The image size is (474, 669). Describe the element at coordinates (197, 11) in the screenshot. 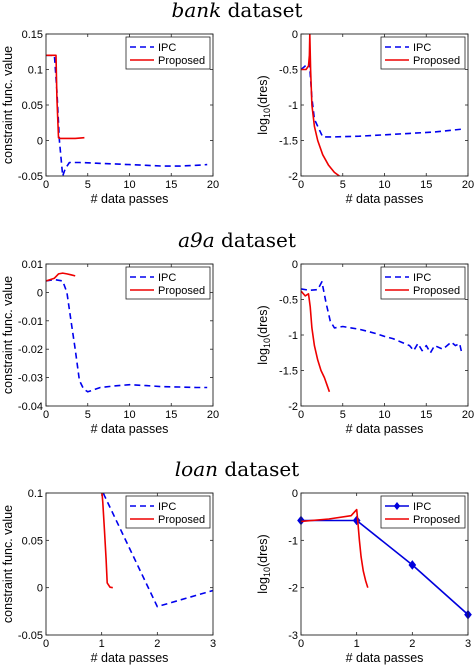

I see `section-title-bank-italic: bank` at that location.